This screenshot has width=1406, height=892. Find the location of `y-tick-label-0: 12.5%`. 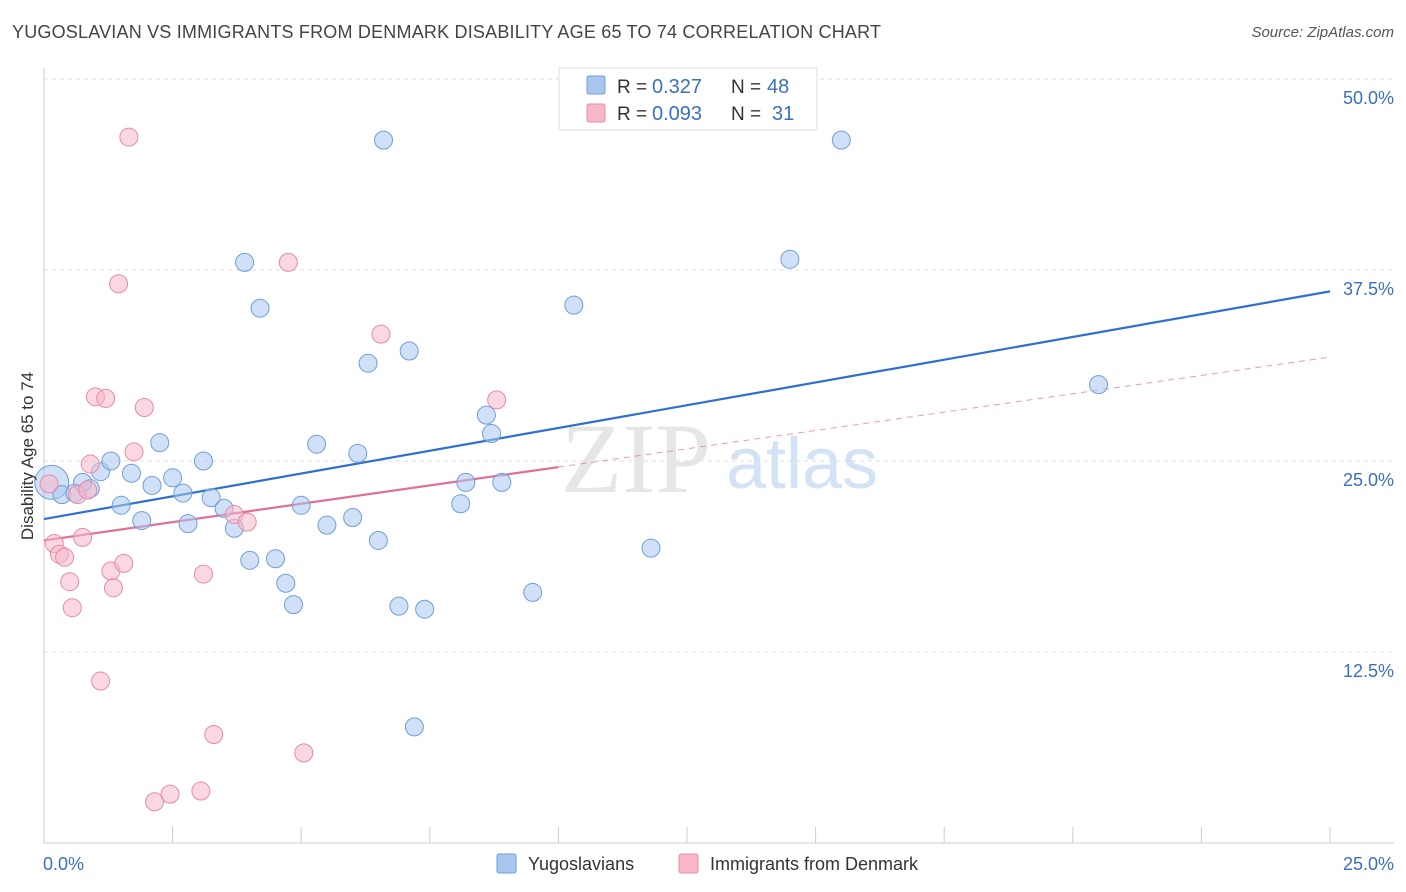

y-tick-label-0: 12.5% is located at coordinates (1368, 671).